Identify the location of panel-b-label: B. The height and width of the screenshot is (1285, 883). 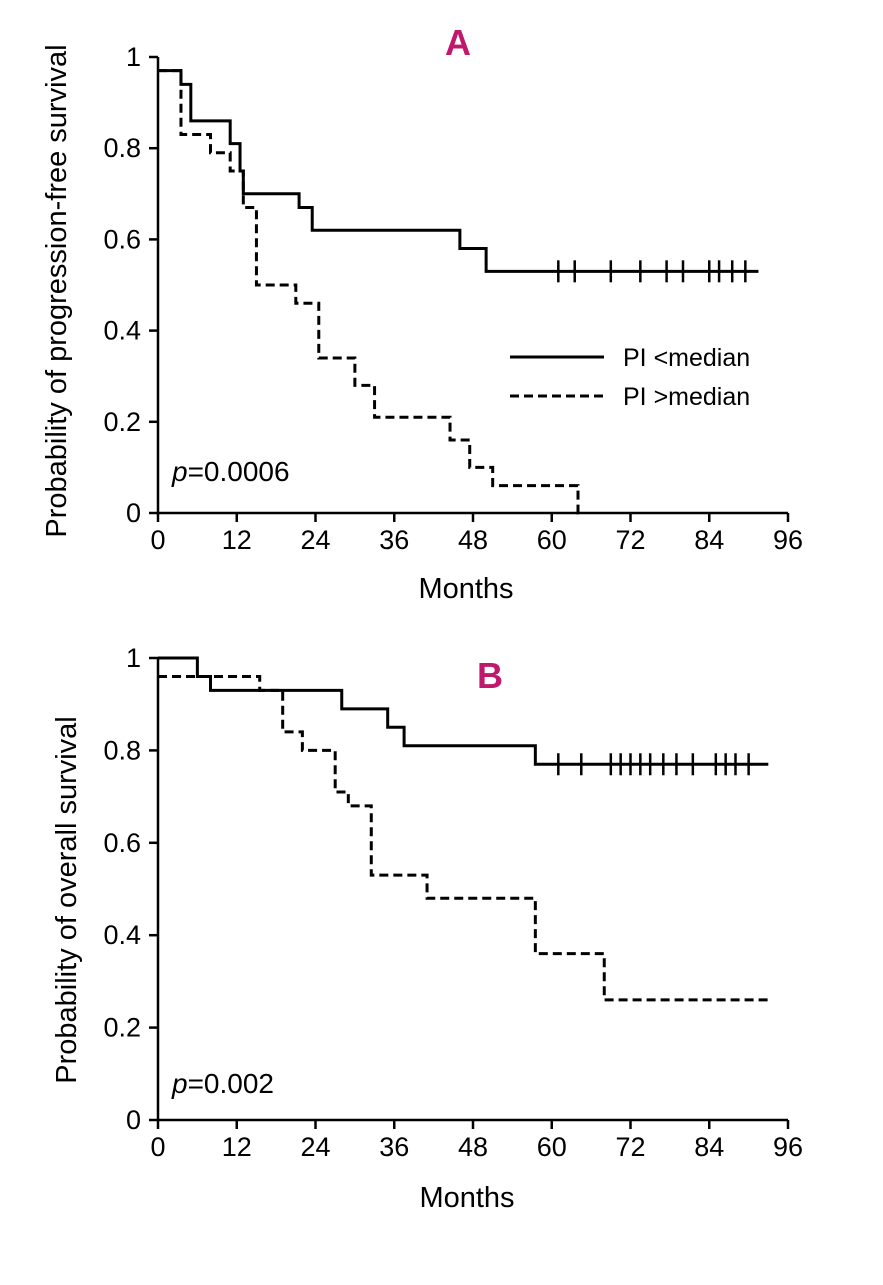
(490, 675).